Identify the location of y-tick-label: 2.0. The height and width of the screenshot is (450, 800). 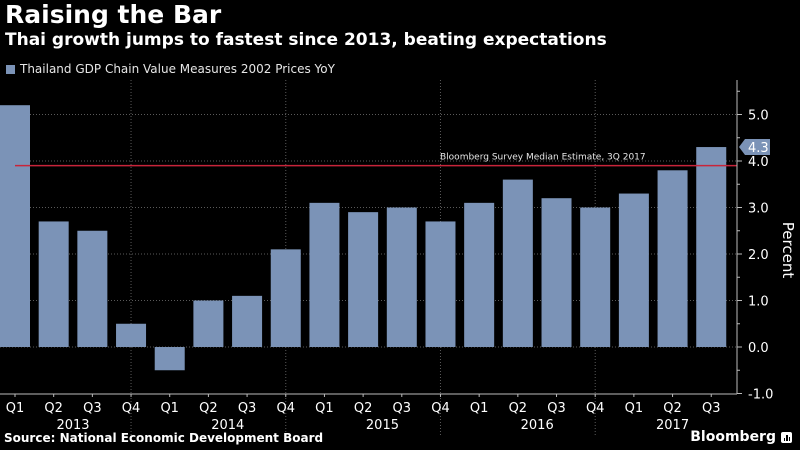
(758, 255).